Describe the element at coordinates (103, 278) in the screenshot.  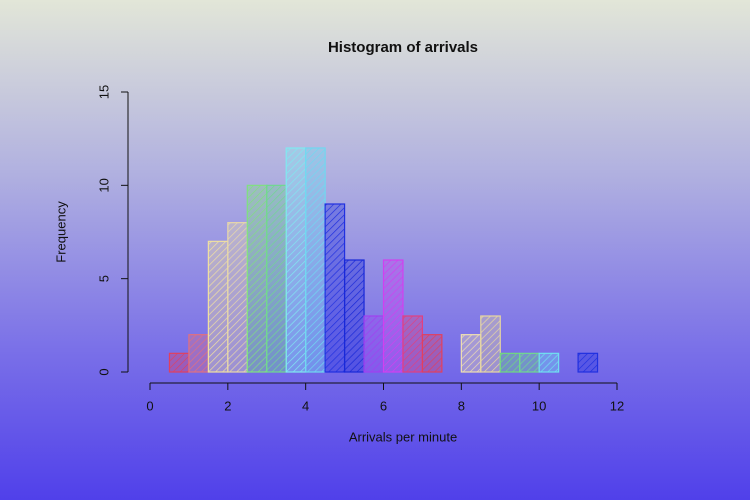
I see `y-tick-label: 5` at that location.